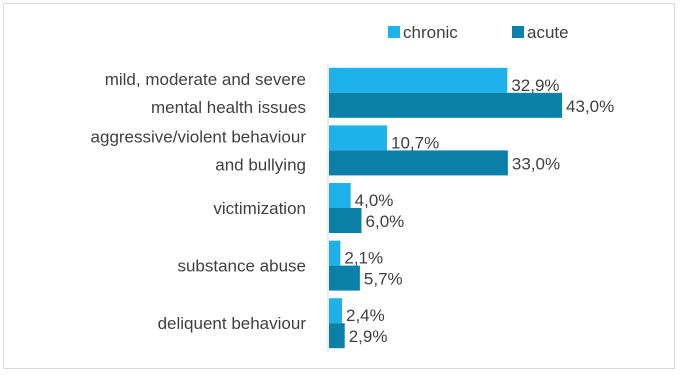  What do you see at coordinates (368, 336) in the screenshot?
I see `data-label-acute: 2,9%` at bounding box center [368, 336].